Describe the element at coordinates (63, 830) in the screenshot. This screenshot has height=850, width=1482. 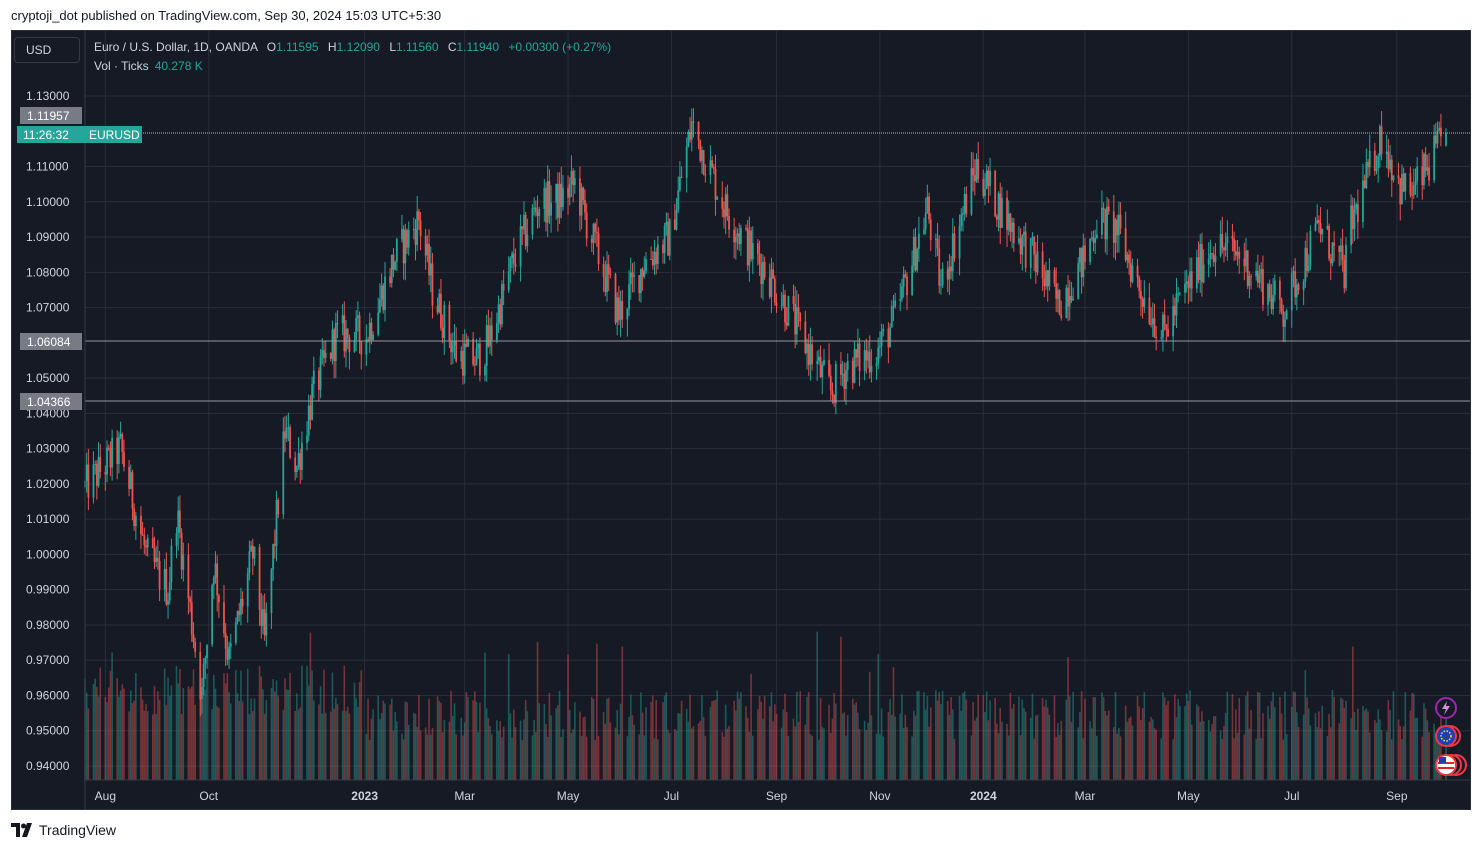
I see `tradingview-footer: TradingView` at that location.